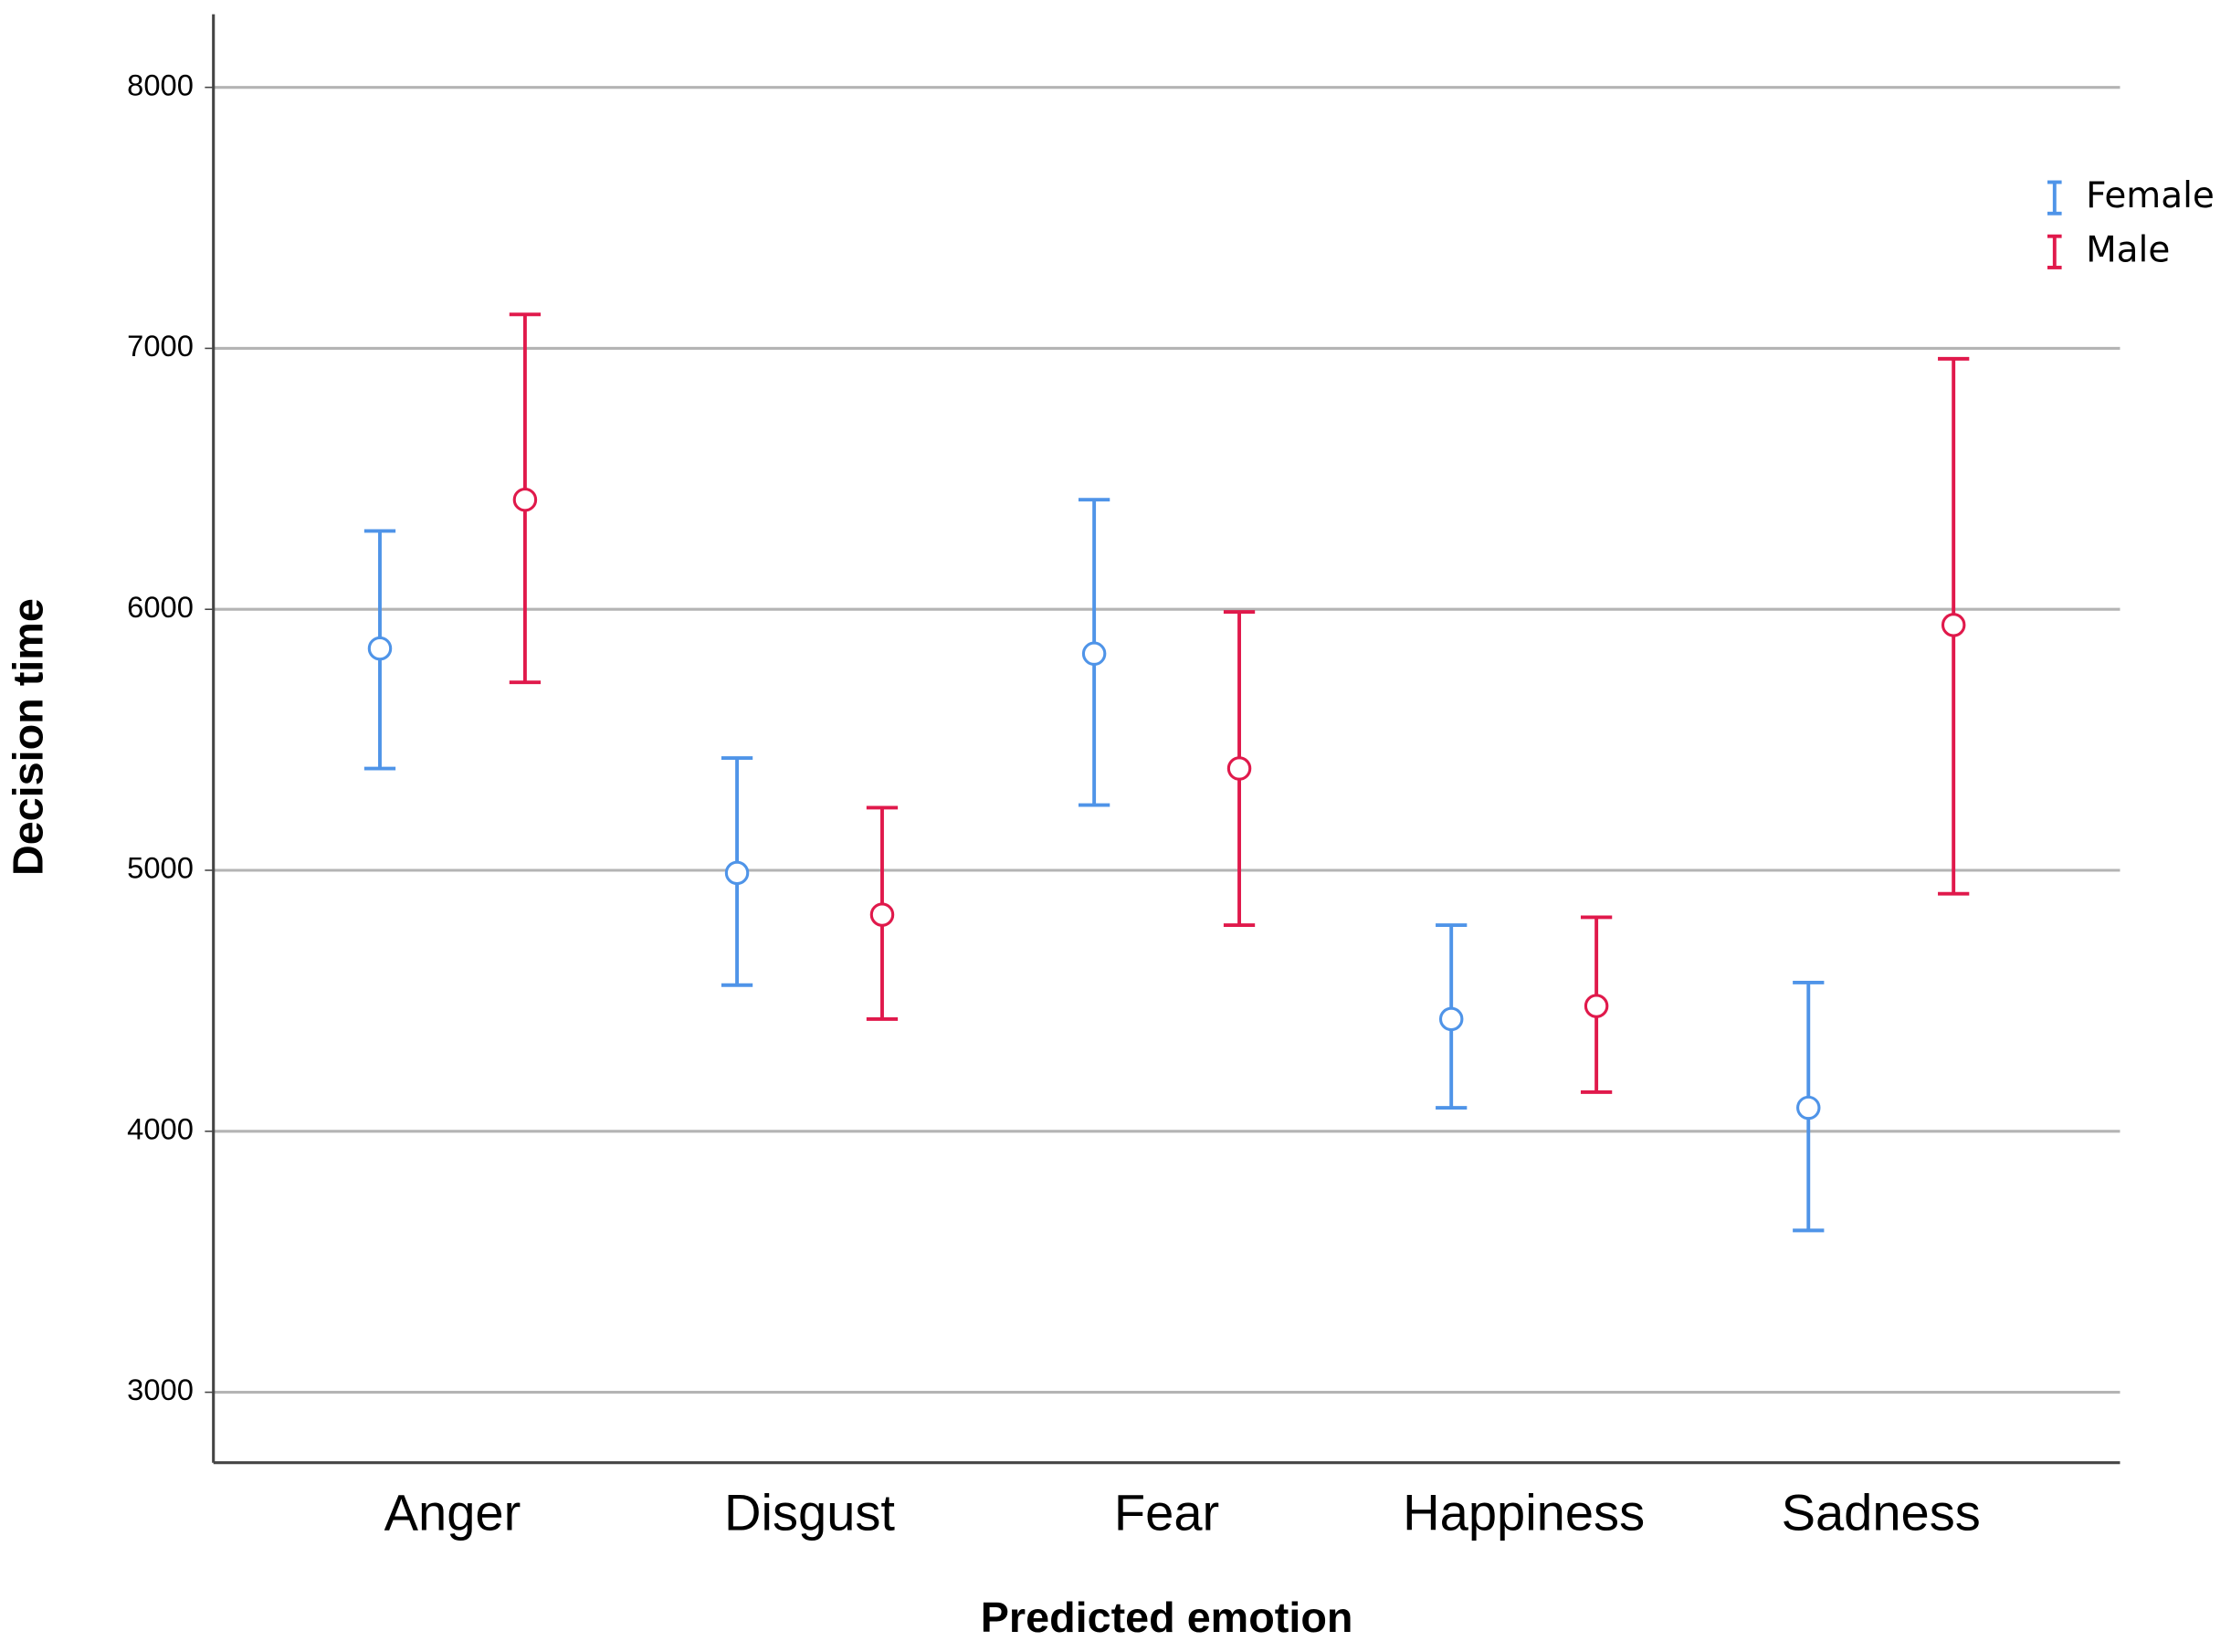 The height and width of the screenshot is (1652, 2231). I want to click on legend-label: Male, so click(2128, 249).